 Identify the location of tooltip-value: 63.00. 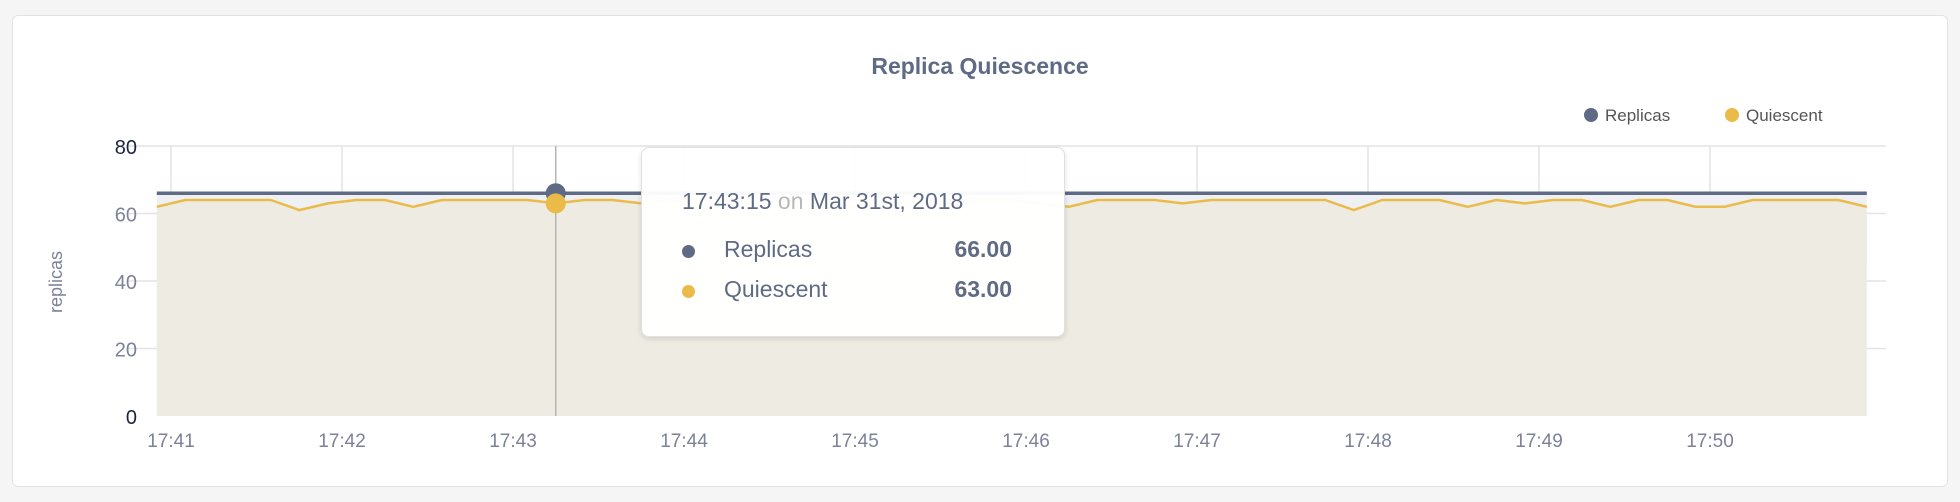
(983, 289).